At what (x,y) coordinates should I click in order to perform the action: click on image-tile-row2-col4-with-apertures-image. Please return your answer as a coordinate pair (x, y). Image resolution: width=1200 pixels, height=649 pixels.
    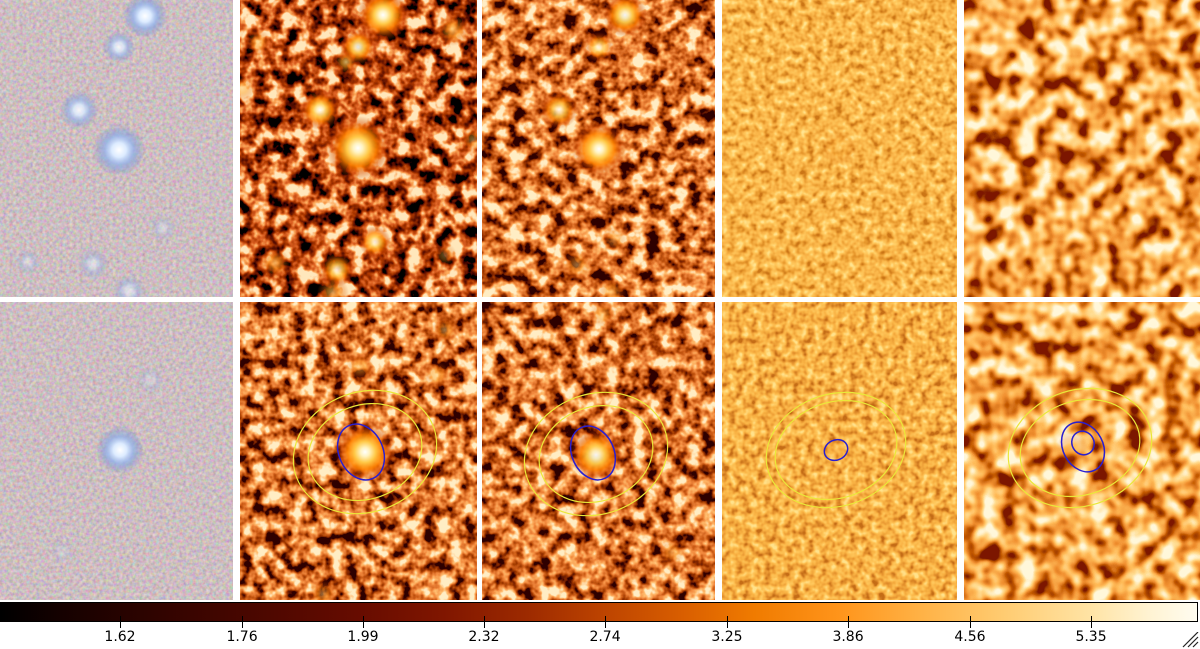
    Looking at the image, I should click on (839, 451).